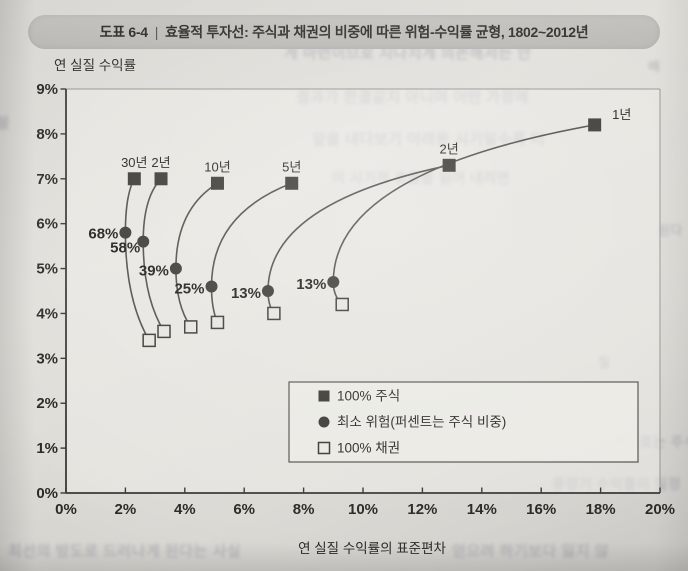  I want to click on legend-label: 100% 주식, so click(368, 396).